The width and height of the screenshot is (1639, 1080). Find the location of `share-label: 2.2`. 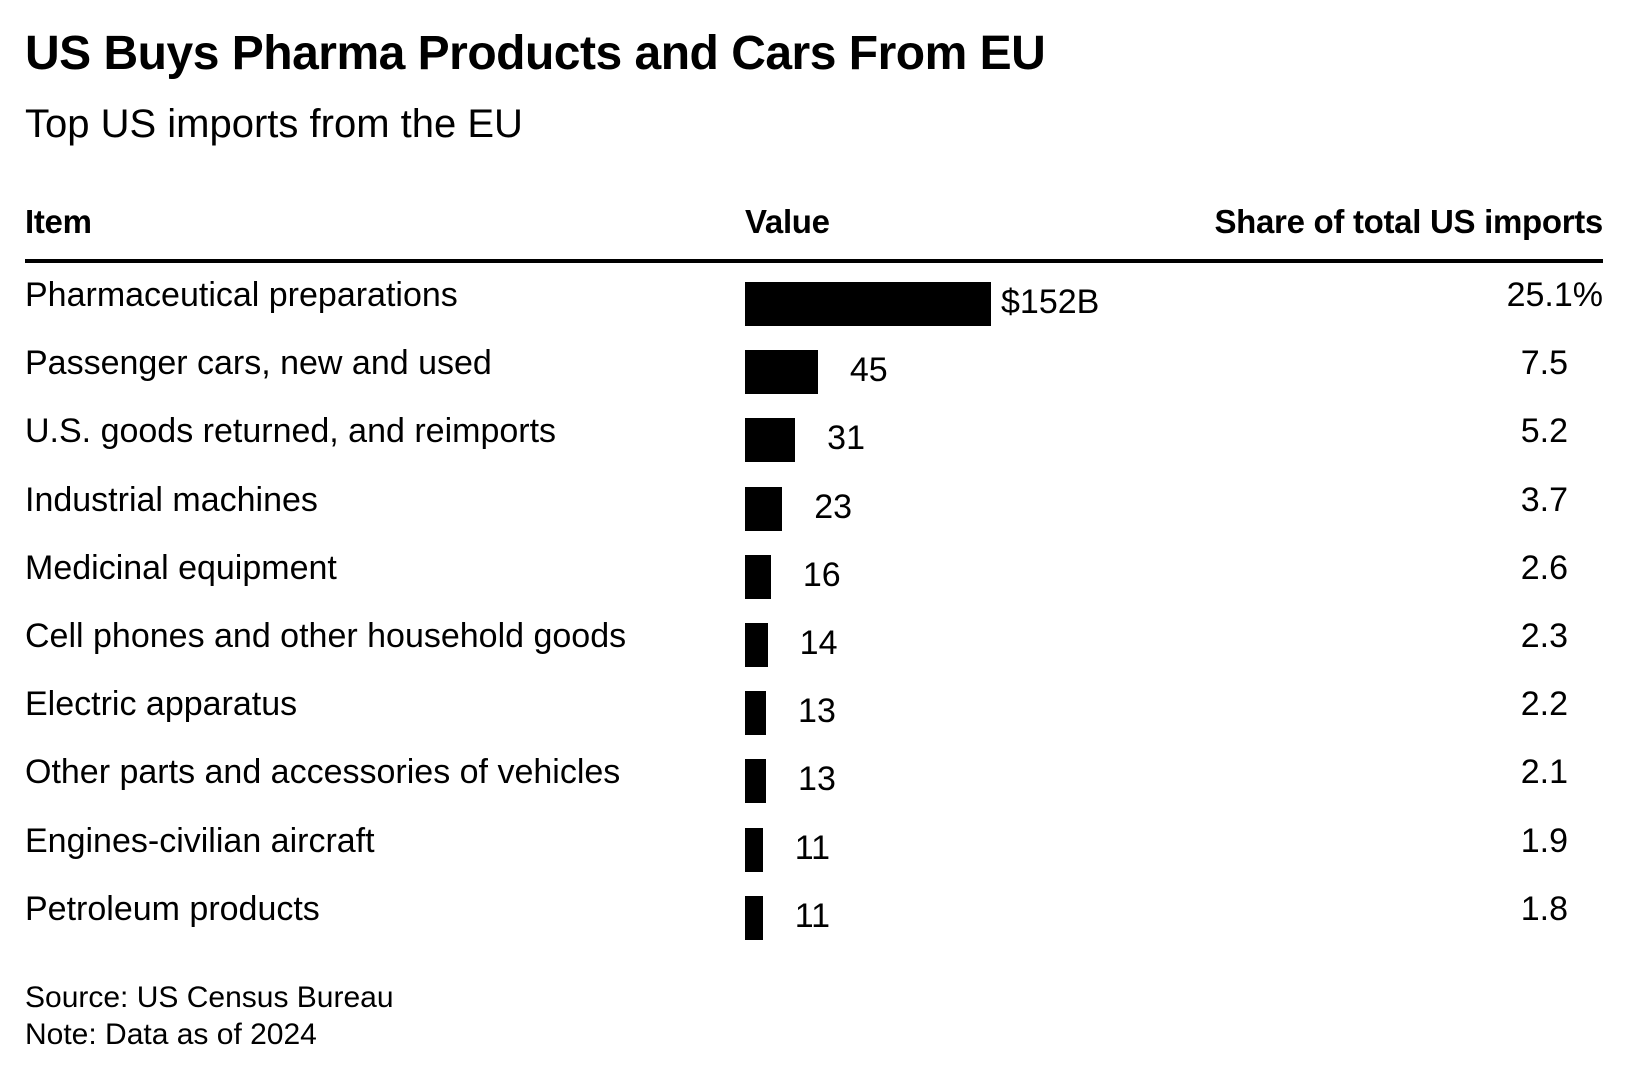

share-label: 2.2 is located at coordinates (1544, 704).